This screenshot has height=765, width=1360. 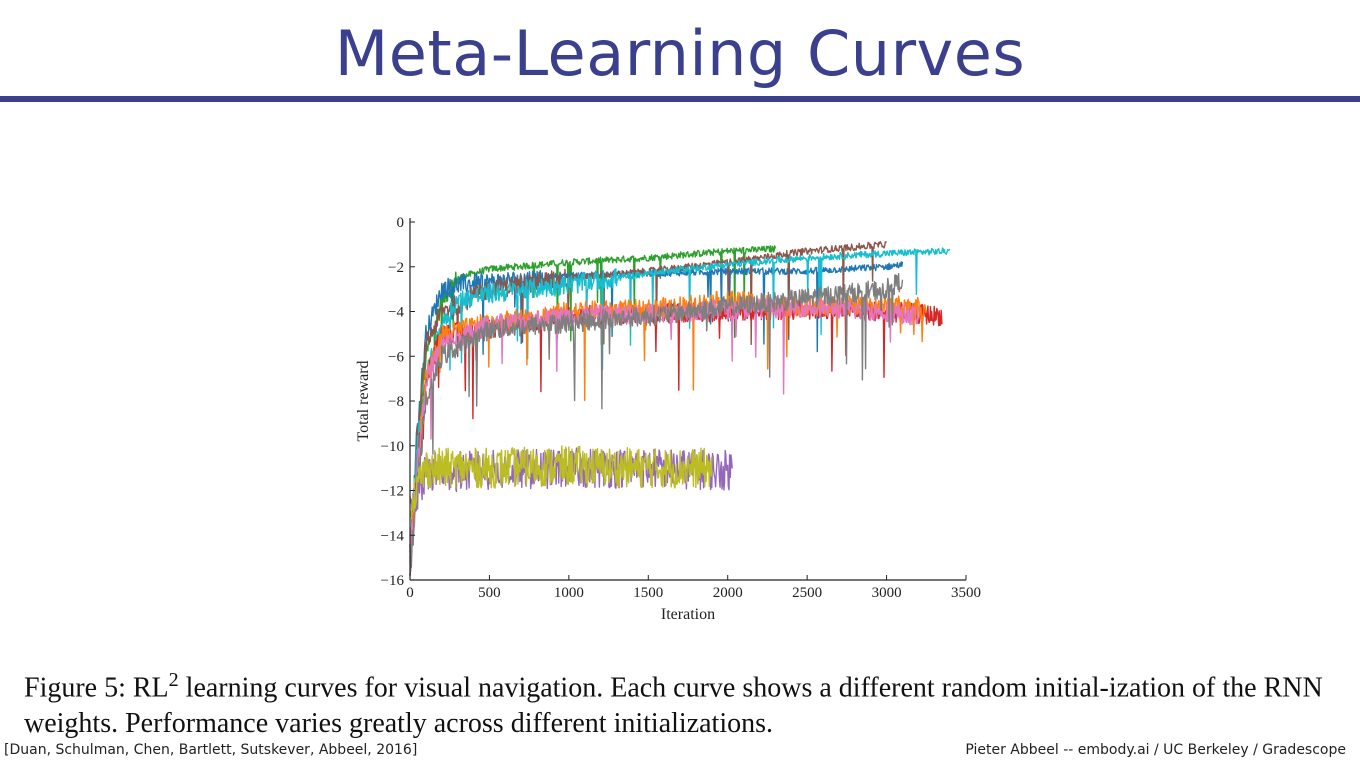 What do you see at coordinates (887, 593) in the screenshot?
I see `x-tick-label: 3000` at bounding box center [887, 593].